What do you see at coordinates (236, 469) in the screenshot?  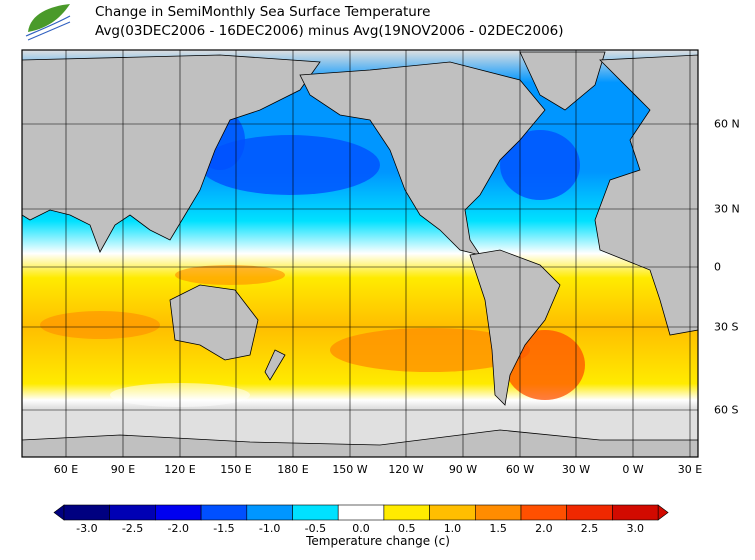 I see `lon-label: 150 E` at bounding box center [236, 469].